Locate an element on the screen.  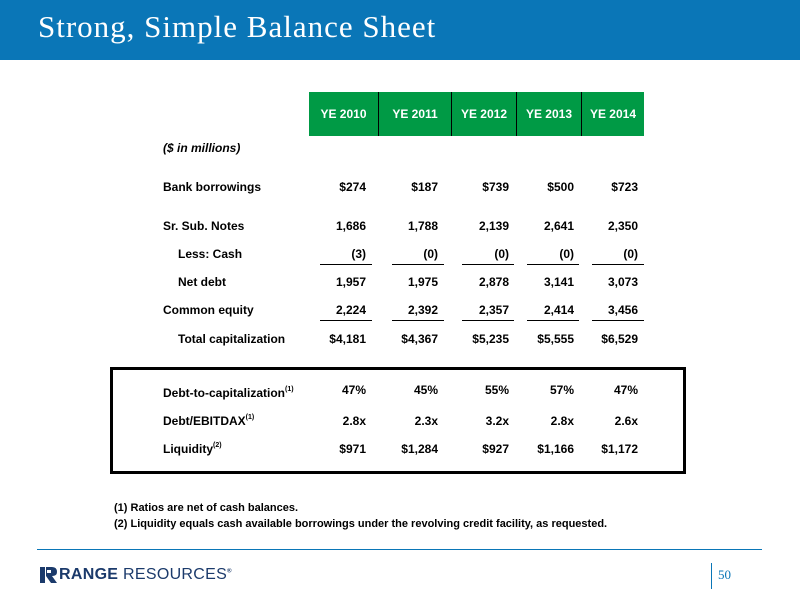
table-cell: $1,166 is located at coordinates (555, 449).